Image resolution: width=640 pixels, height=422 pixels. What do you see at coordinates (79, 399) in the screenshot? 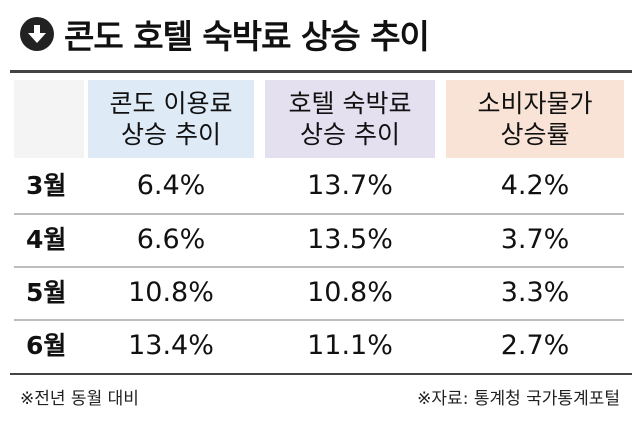
I see `footnote-comparison: ※전년 동월 대비` at bounding box center [79, 399].